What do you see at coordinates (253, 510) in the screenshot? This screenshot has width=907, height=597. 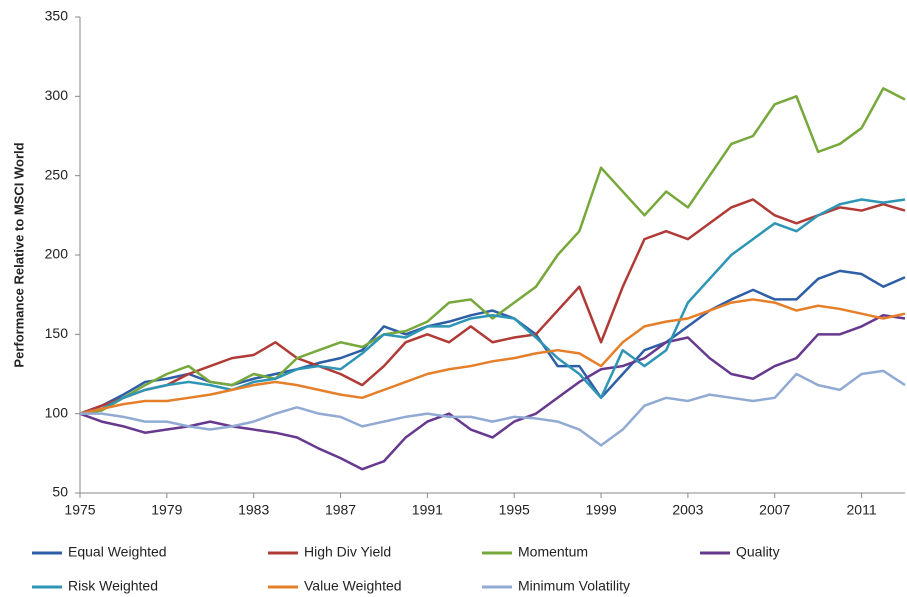 I see `x-tick-label: 1983` at bounding box center [253, 510].